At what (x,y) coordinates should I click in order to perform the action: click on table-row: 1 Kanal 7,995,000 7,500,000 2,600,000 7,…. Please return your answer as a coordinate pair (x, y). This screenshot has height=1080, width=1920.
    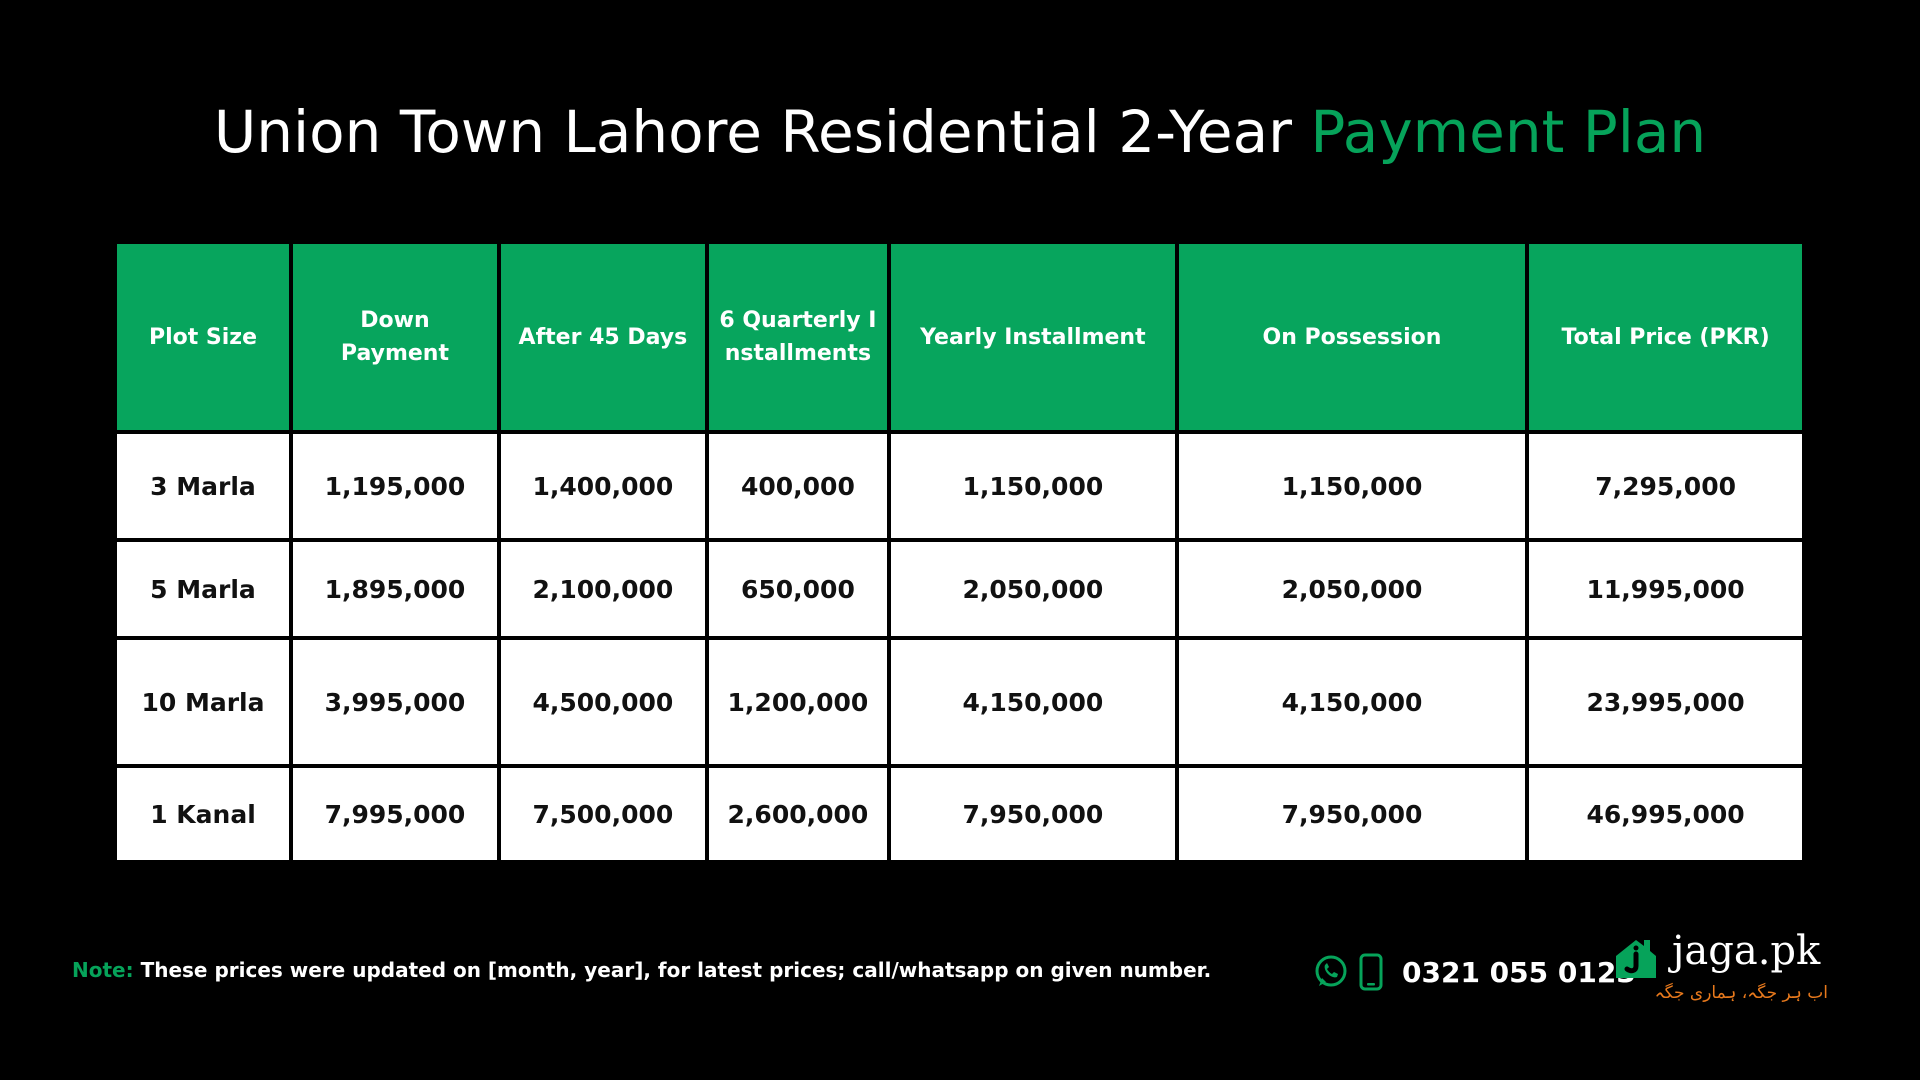
    Looking at the image, I should click on (959, 814).